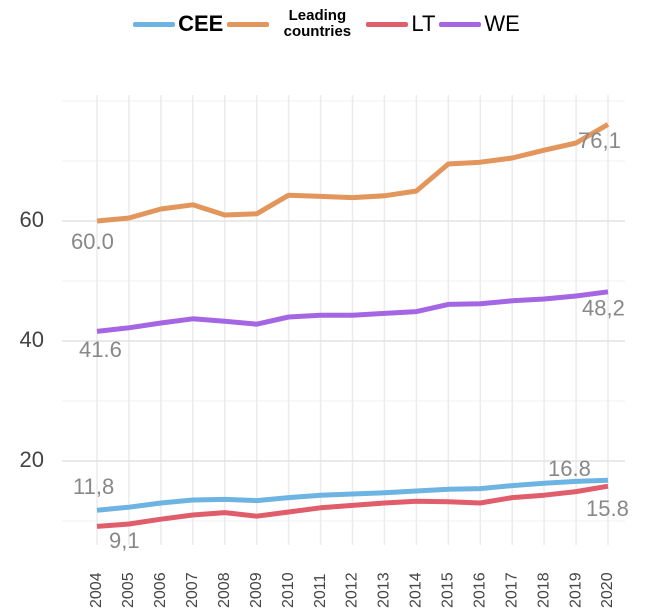  What do you see at coordinates (224, 590) in the screenshot?
I see `x-tick-label: 2008` at bounding box center [224, 590].